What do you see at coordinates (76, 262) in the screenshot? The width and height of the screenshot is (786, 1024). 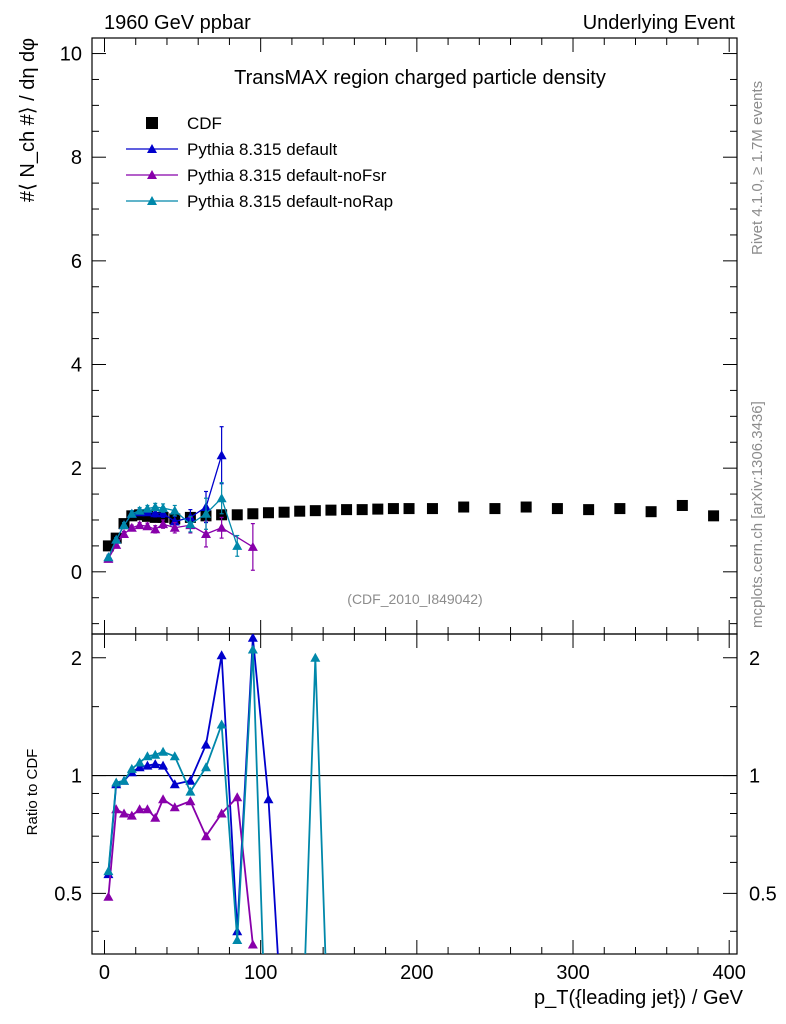 I see `main-y-tick-label: 6` at bounding box center [76, 262].